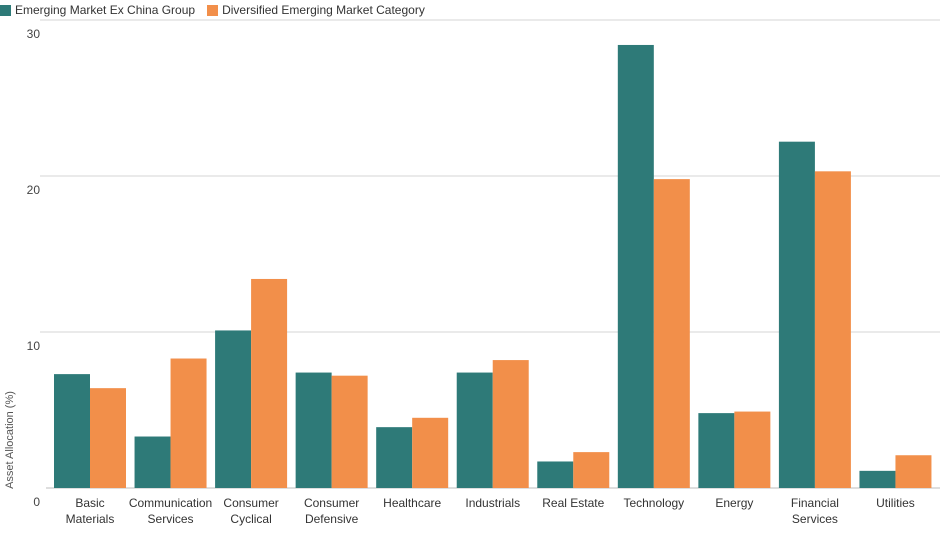 This screenshot has height=533, width=948. I want to click on x-tick-label-2: Consumer Cyclical, so click(250, 511).